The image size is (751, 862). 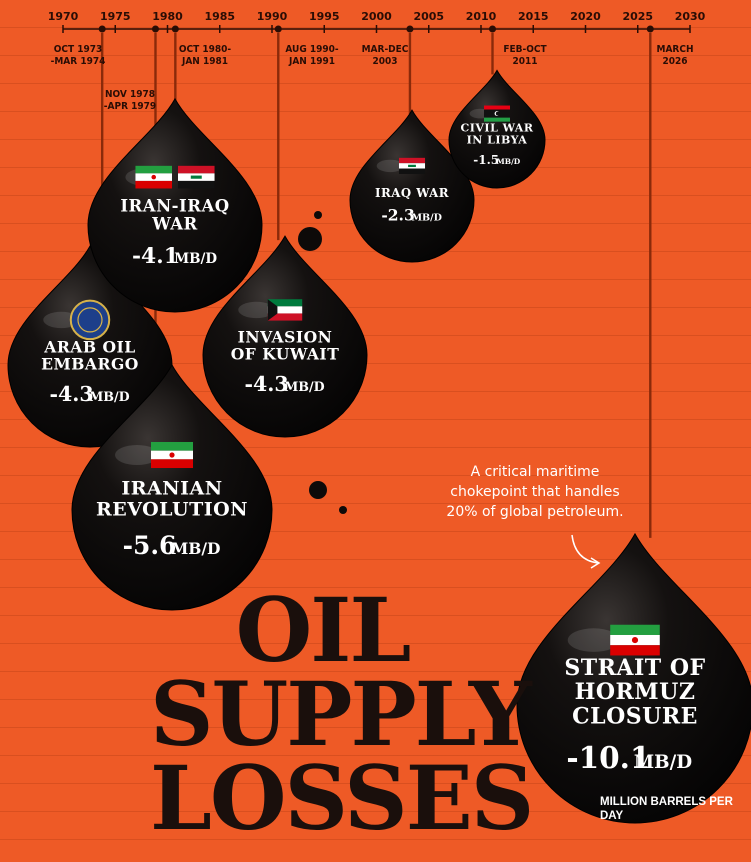 I want to click on event-period-label: 2026, so click(x=674, y=61).